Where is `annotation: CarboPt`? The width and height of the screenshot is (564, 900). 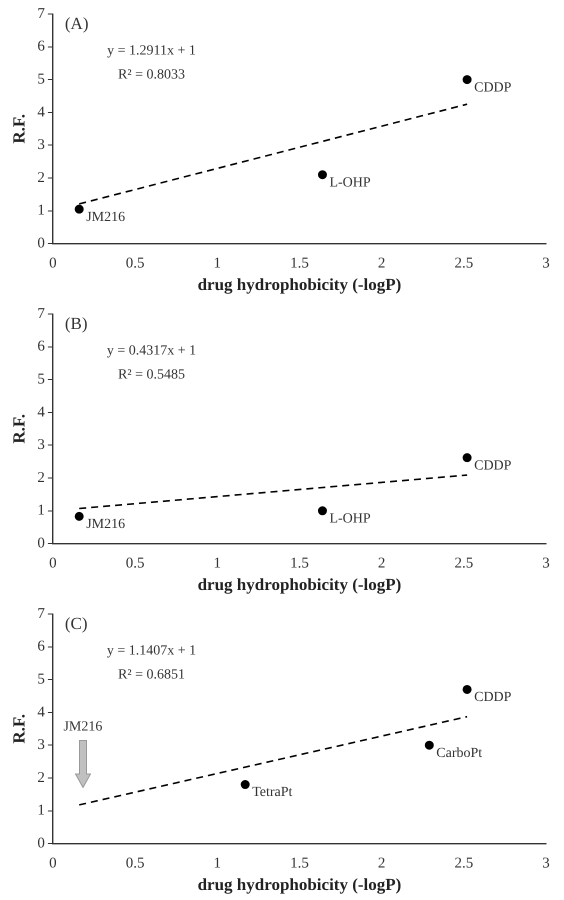 annotation: CarboPt is located at coordinates (459, 753).